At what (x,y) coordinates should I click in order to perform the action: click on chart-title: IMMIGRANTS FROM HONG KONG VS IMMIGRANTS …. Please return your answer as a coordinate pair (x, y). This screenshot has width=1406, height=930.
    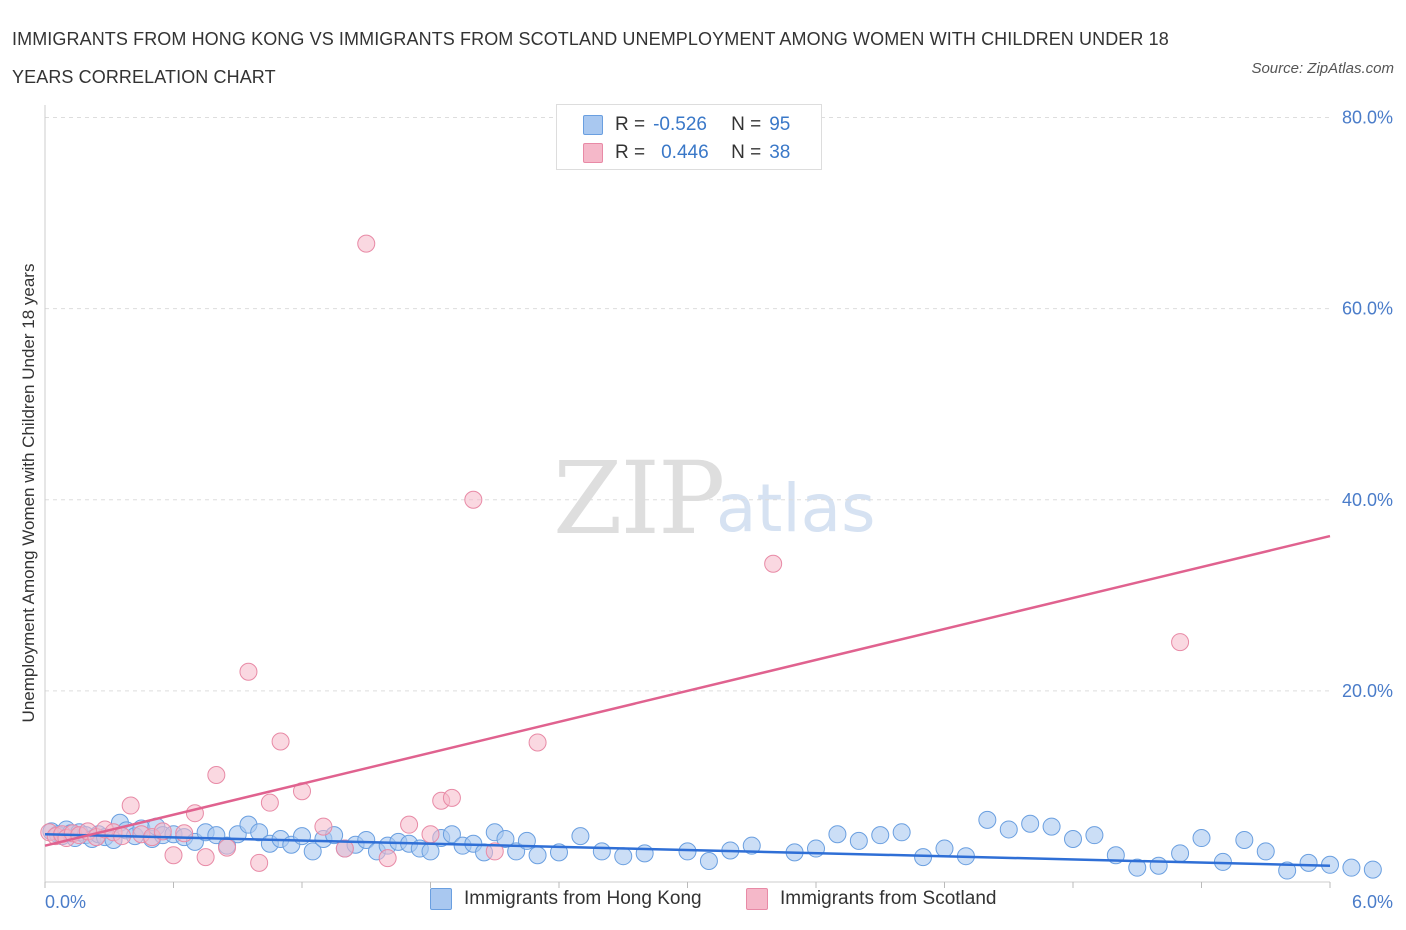
    Looking at the image, I should click on (590, 58).